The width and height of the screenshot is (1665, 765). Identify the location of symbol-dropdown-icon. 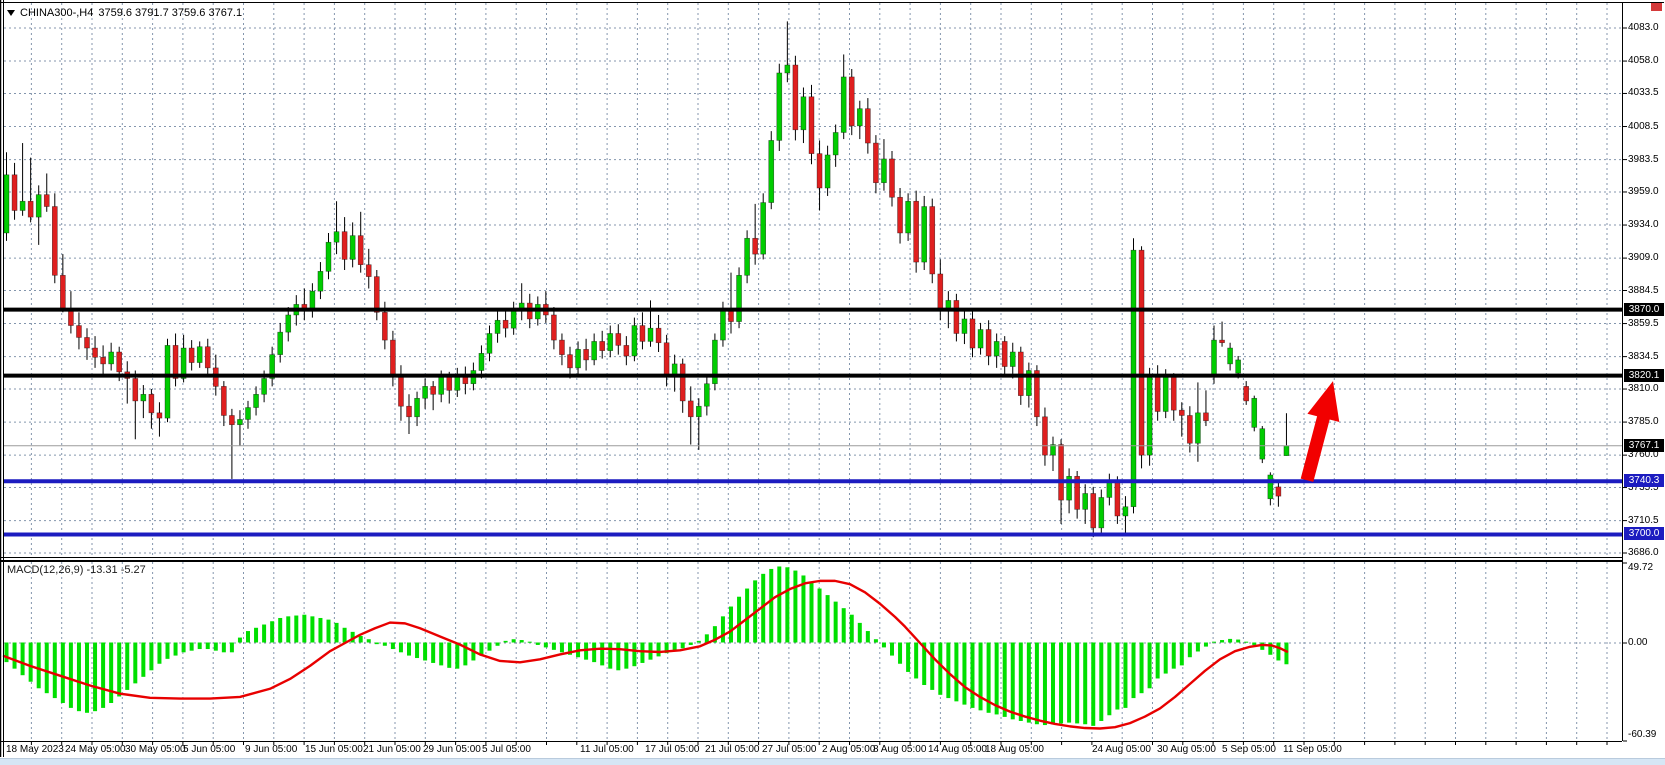
(11, 13).